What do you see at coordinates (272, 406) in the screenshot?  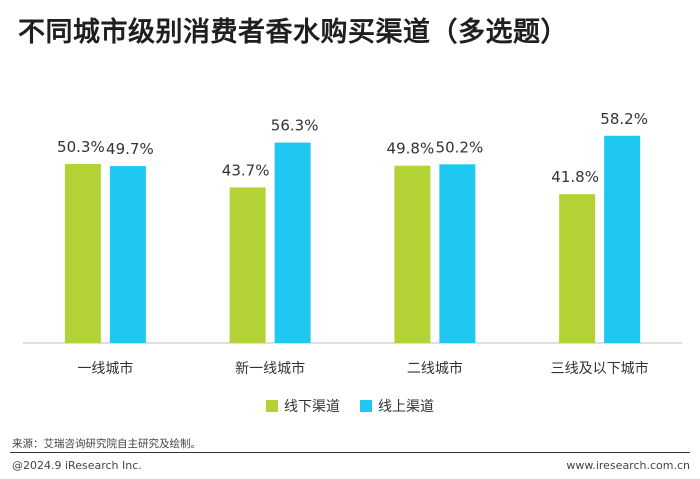 I see `legend-swatch-offline` at bounding box center [272, 406].